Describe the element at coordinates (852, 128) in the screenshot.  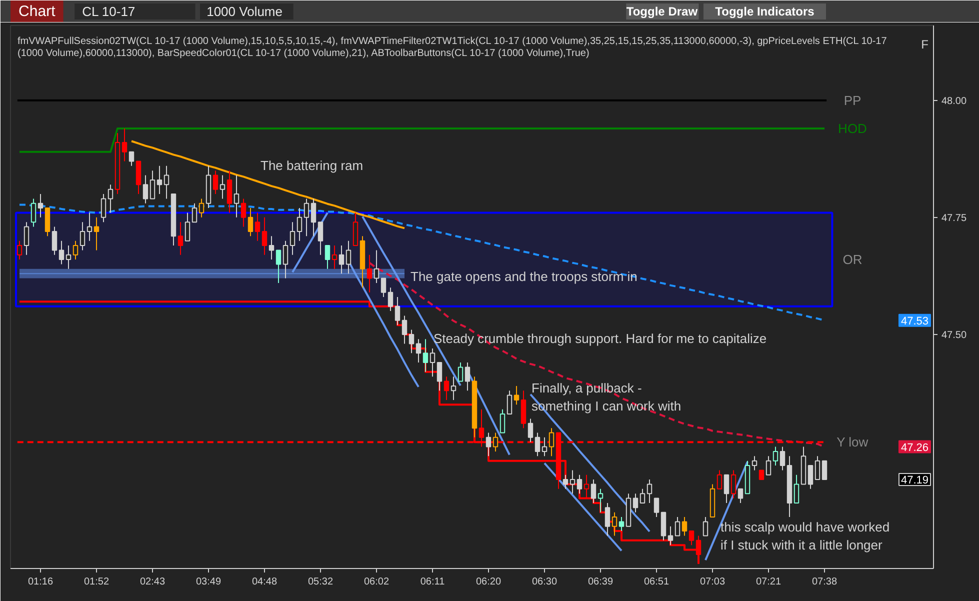
I see `series-label: HOD` at that location.